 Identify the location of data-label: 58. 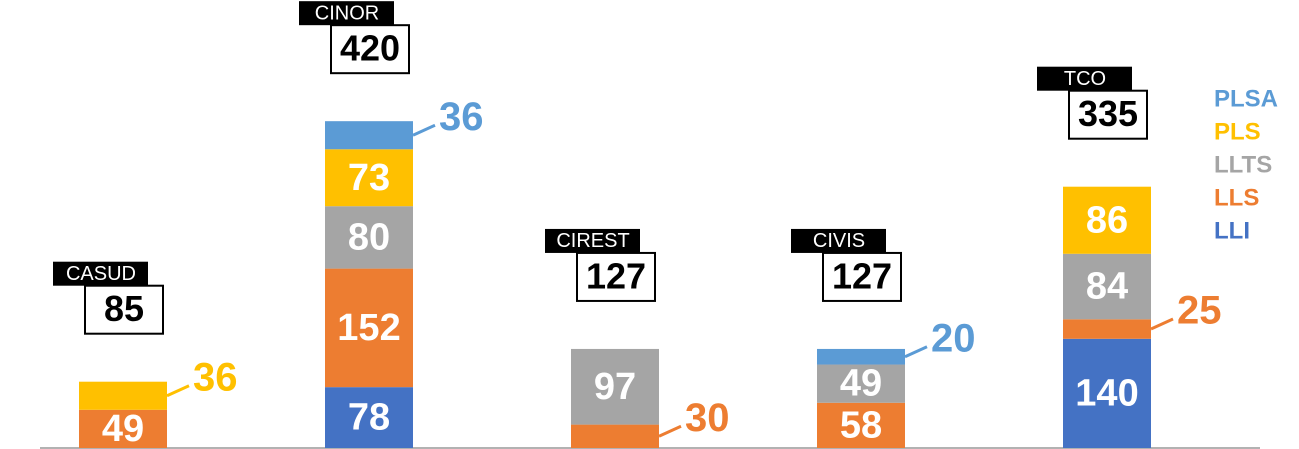
(861, 425).